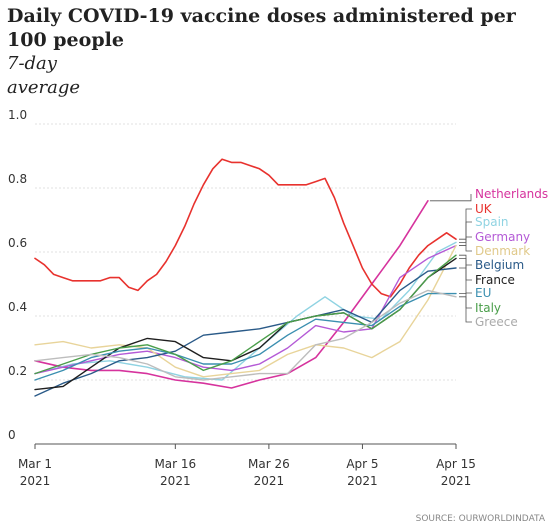  What do you see at coordinates (465, 248) in the screenshot?
I see `label-leader-denmark` at bounding box center [465, 248].